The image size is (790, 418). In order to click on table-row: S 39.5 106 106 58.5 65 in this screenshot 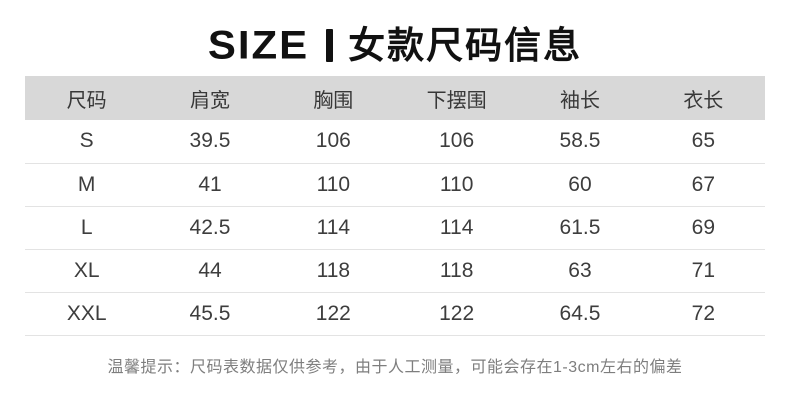, I will do `click(395, 142)`.